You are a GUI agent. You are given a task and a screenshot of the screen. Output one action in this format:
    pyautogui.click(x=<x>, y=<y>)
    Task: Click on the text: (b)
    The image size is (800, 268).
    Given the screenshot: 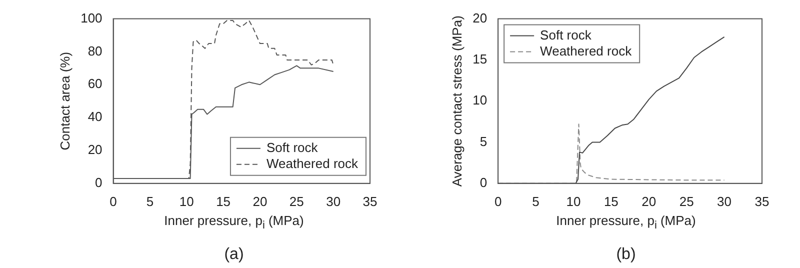 What is the action you would take?
    pyautogui.click(x=626, y=255)
    